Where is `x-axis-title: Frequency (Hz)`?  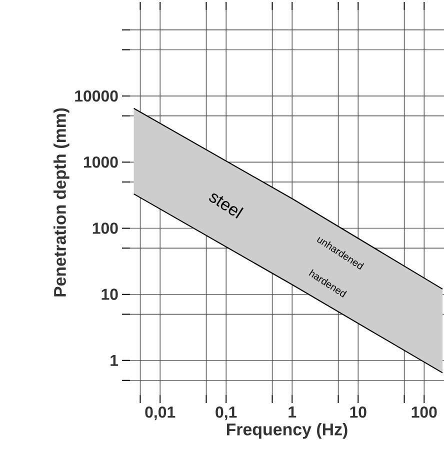
x-axis-title: Frequency (Hz) is located at coordinates (287, 430).